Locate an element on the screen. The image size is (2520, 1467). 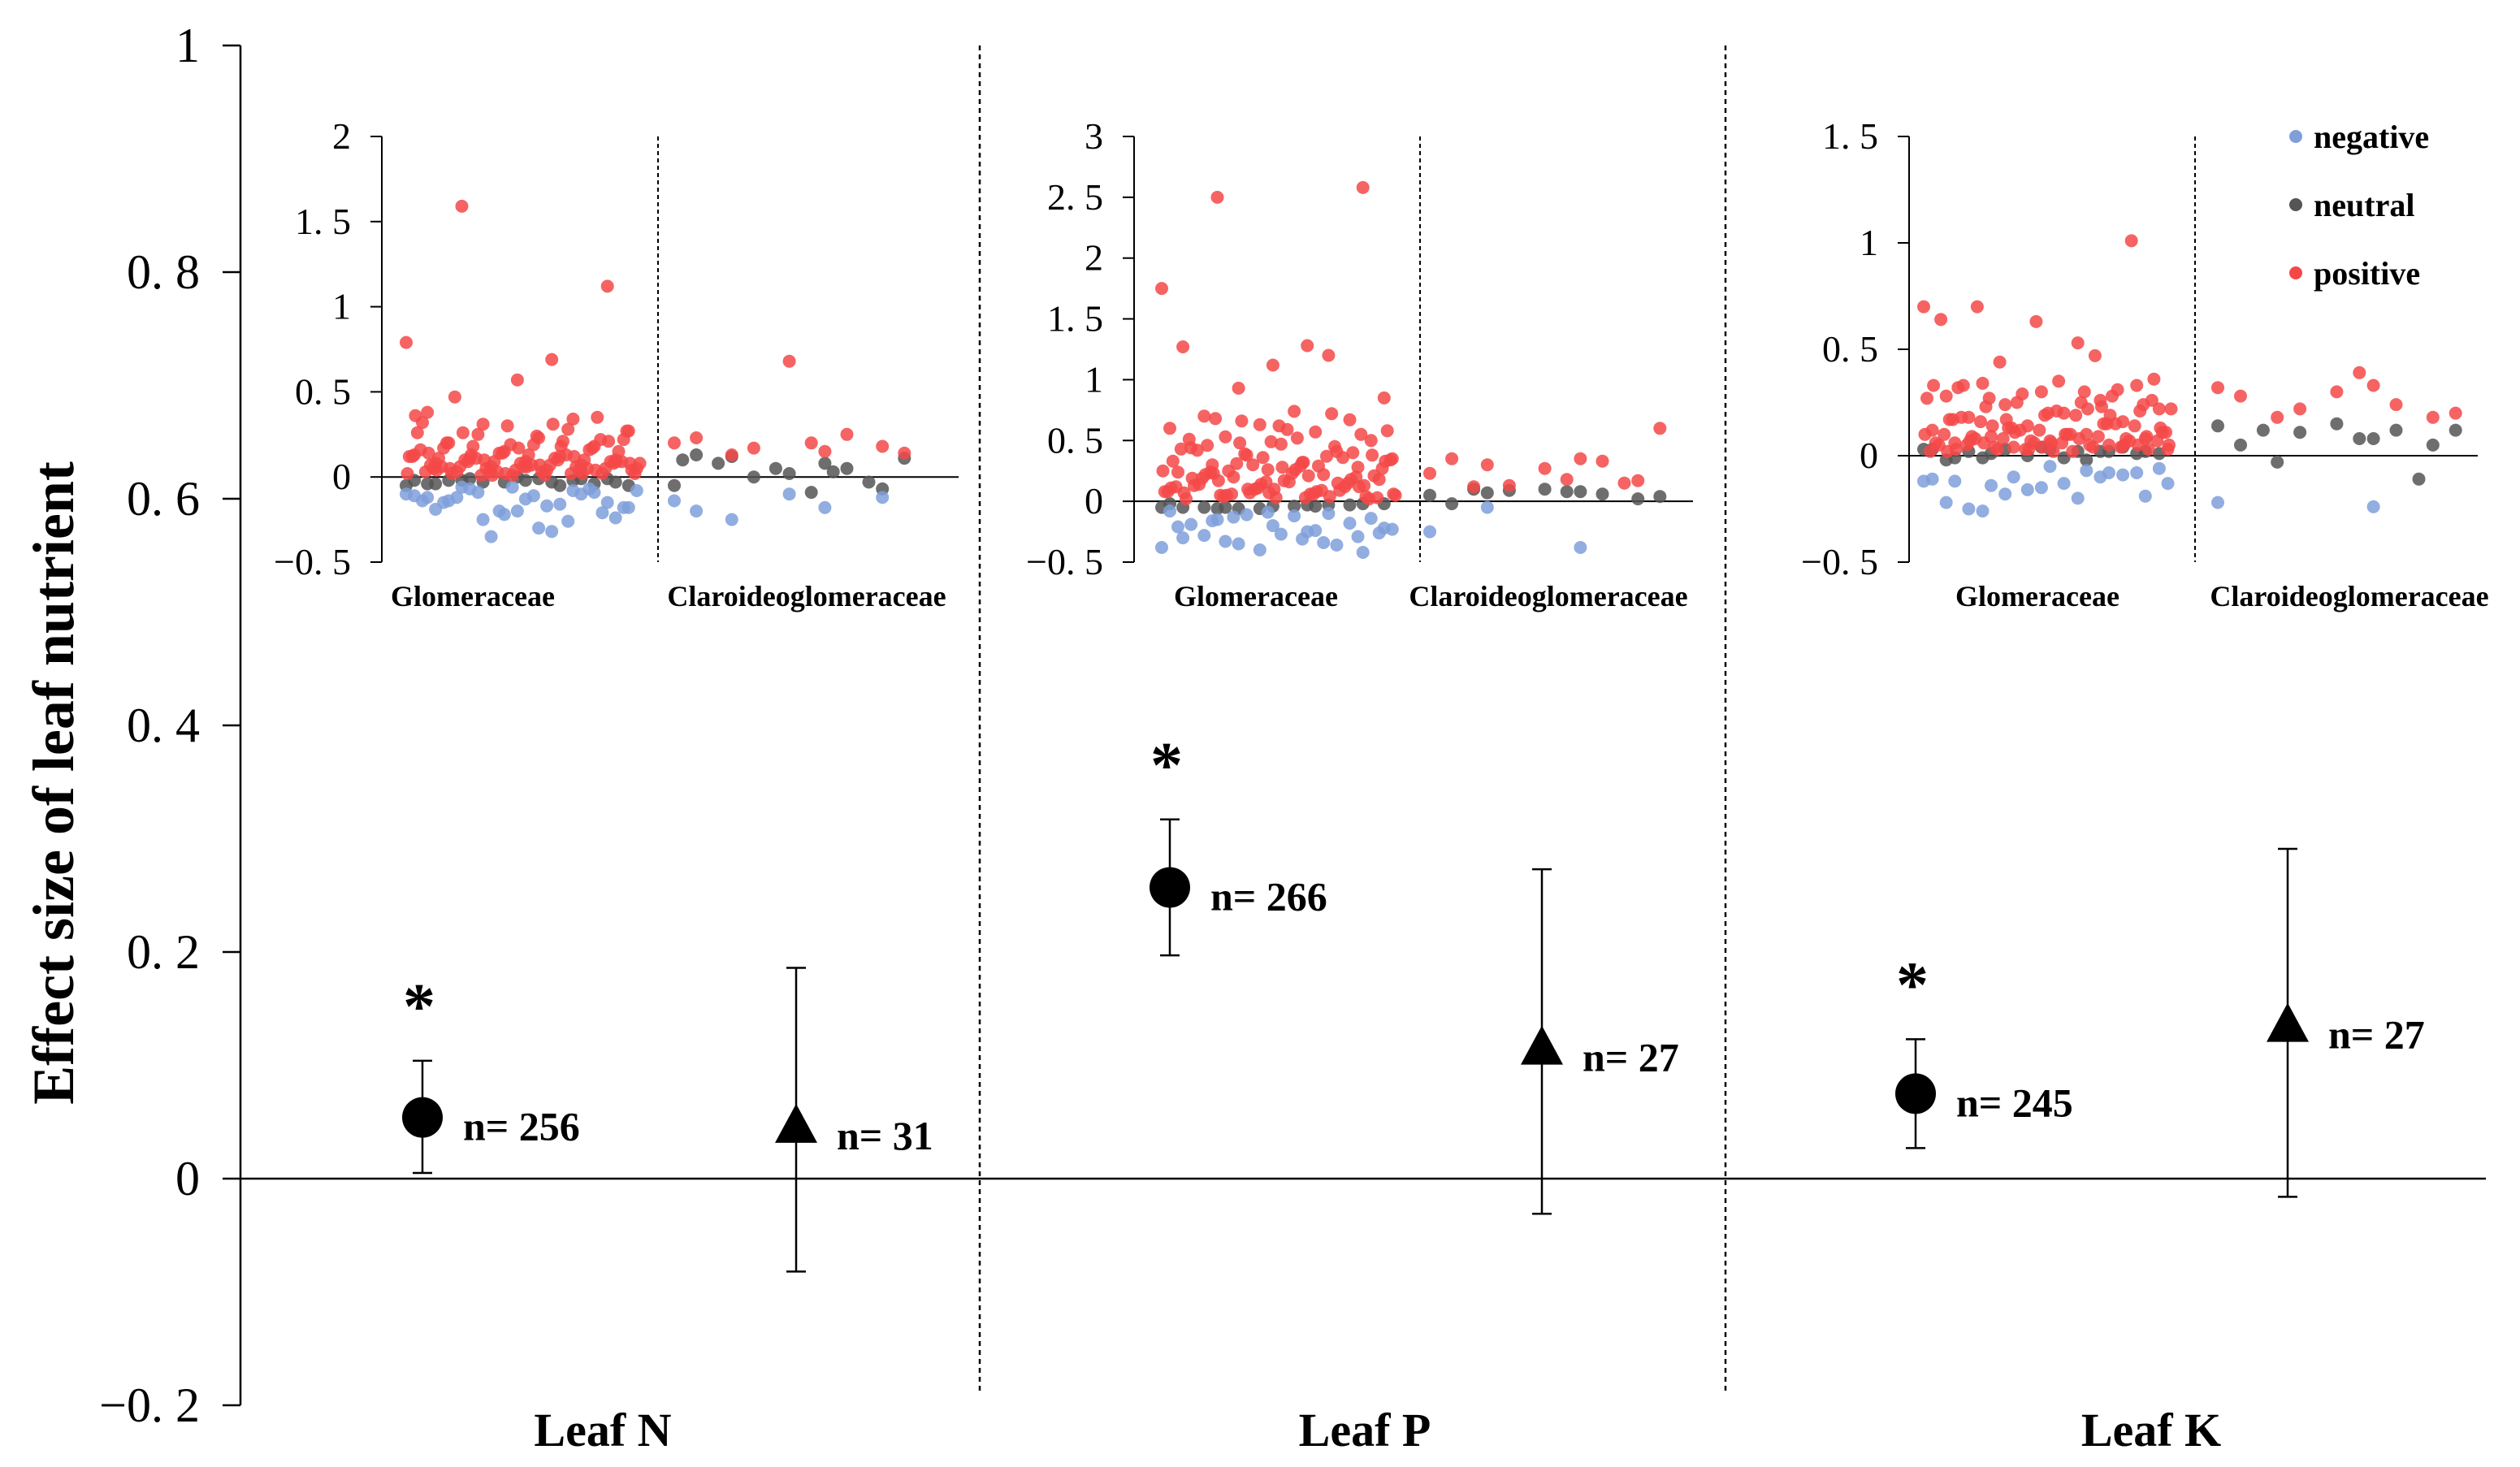
inset-y-tick-label: −0. 5 is located at coordinates (1065, 561).